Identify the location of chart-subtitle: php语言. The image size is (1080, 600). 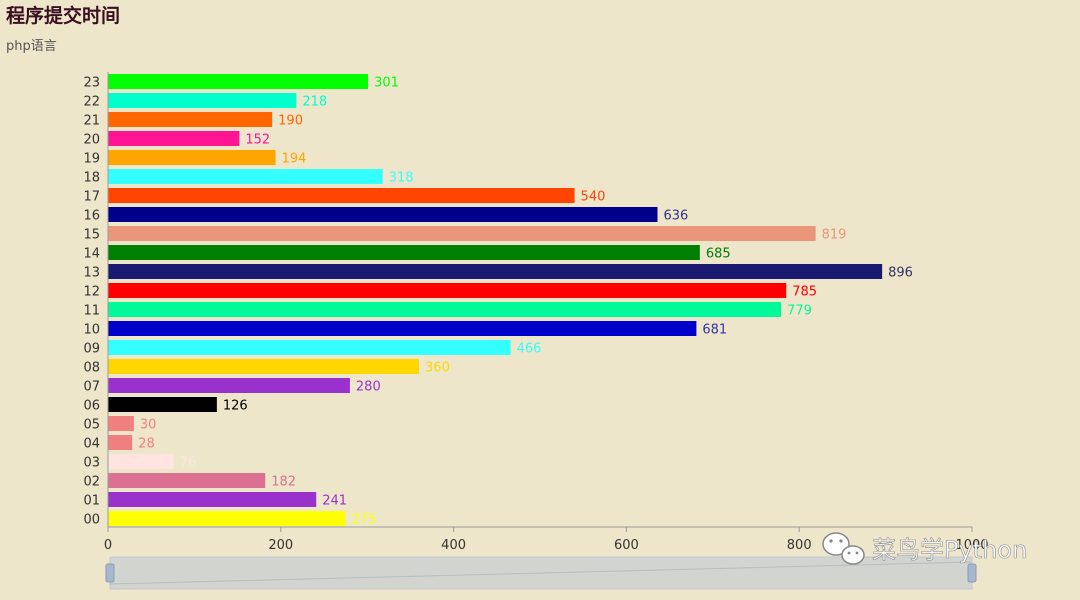
(31, 46).